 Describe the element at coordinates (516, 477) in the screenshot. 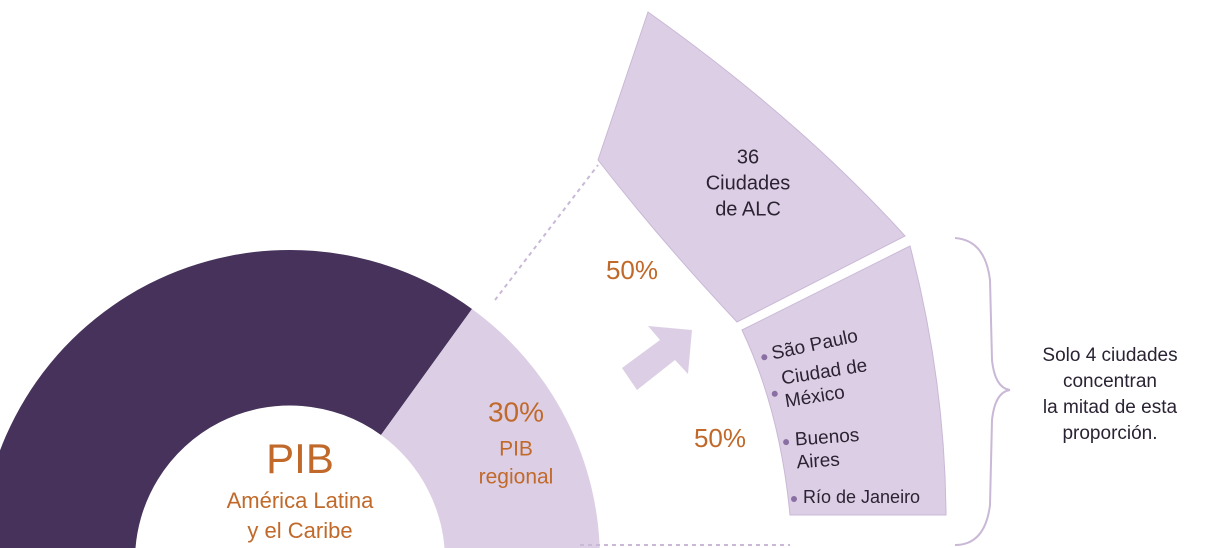

I see `slice-label: regional` at that location.